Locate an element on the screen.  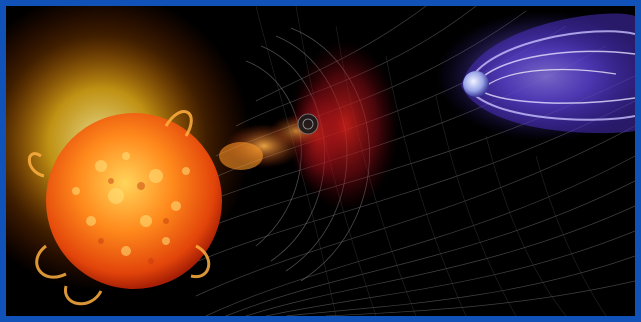
magnetosphere is located at coordinates (535, 76).